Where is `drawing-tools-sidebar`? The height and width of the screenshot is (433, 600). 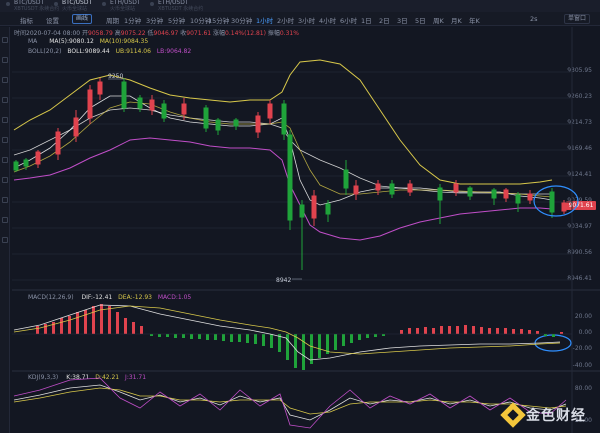
drawing-tools-sidebar is located at coordinates (5, 230).